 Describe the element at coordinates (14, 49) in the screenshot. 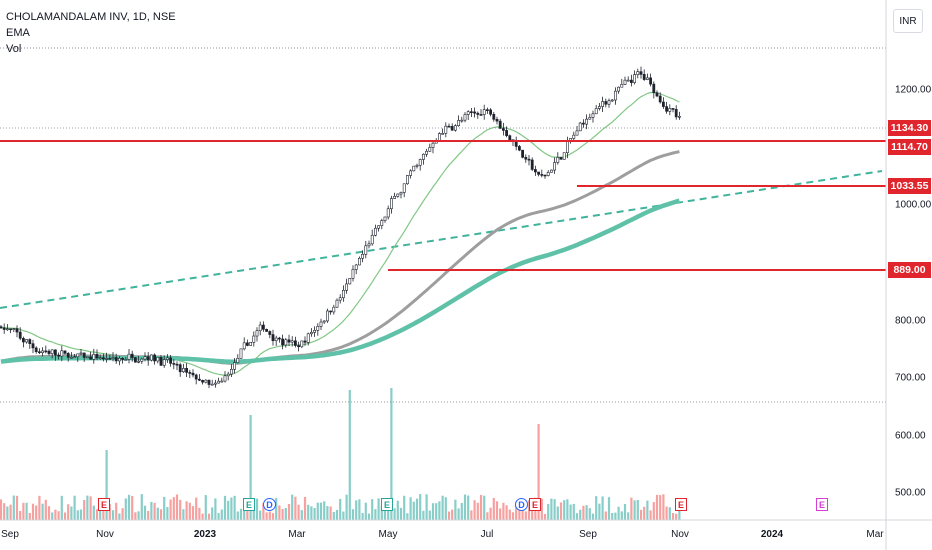

I see `volume-indicator-label: Vol` at that location.